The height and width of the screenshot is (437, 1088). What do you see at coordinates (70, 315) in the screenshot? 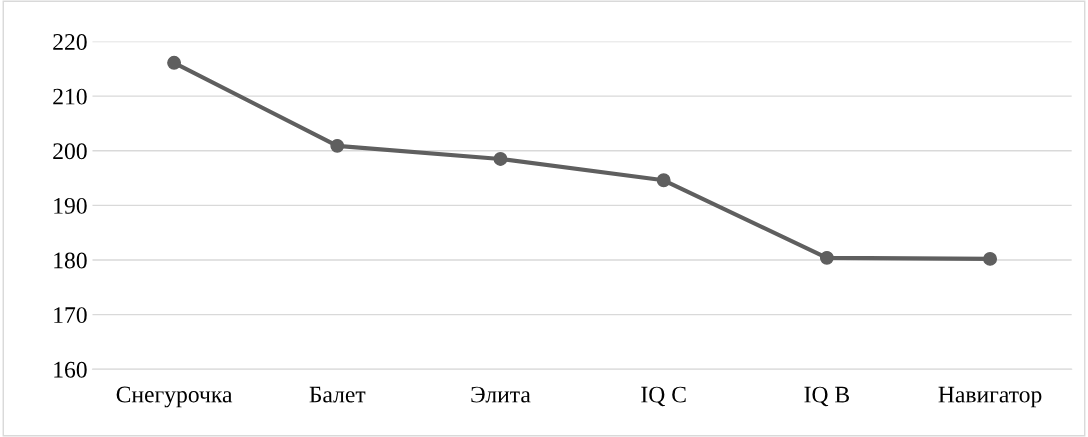
I see `y-tick-label: 170` at bounding box center [70, 315].